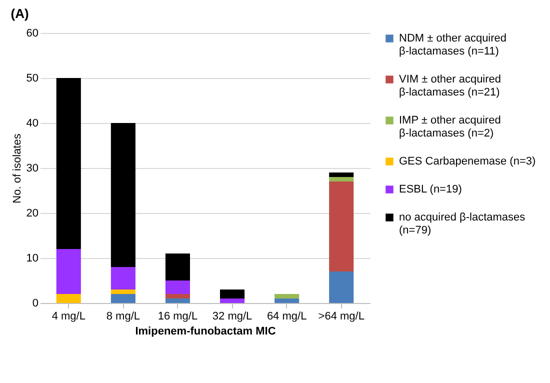  Describe the element at coordinates (462, 224) in the screenshot. I see `legend-label: no acquired β-lactamases (n=79)` at that location.